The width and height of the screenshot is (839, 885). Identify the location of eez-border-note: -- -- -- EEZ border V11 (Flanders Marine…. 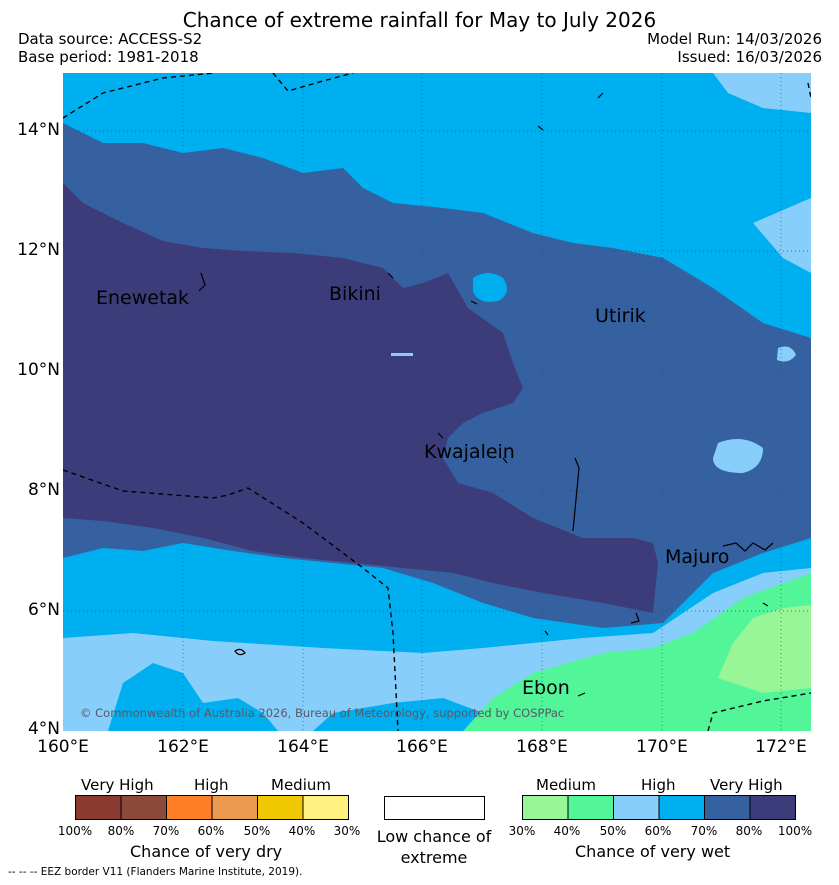
(155, 872).